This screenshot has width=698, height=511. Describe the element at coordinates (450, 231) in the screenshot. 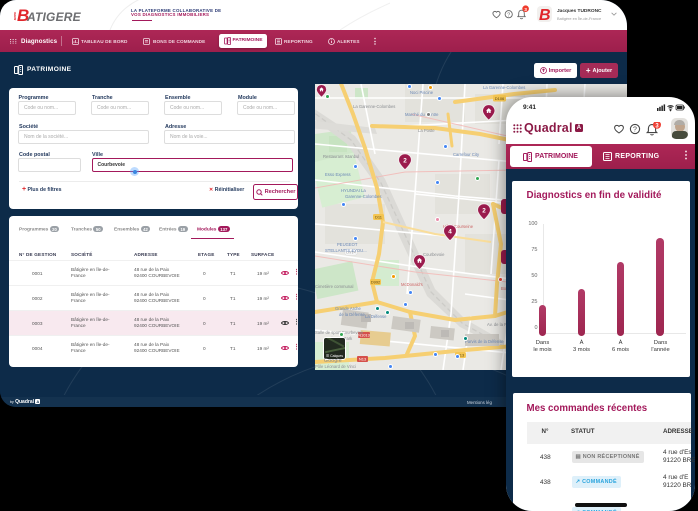

I see `svg-text: 4` at that location.